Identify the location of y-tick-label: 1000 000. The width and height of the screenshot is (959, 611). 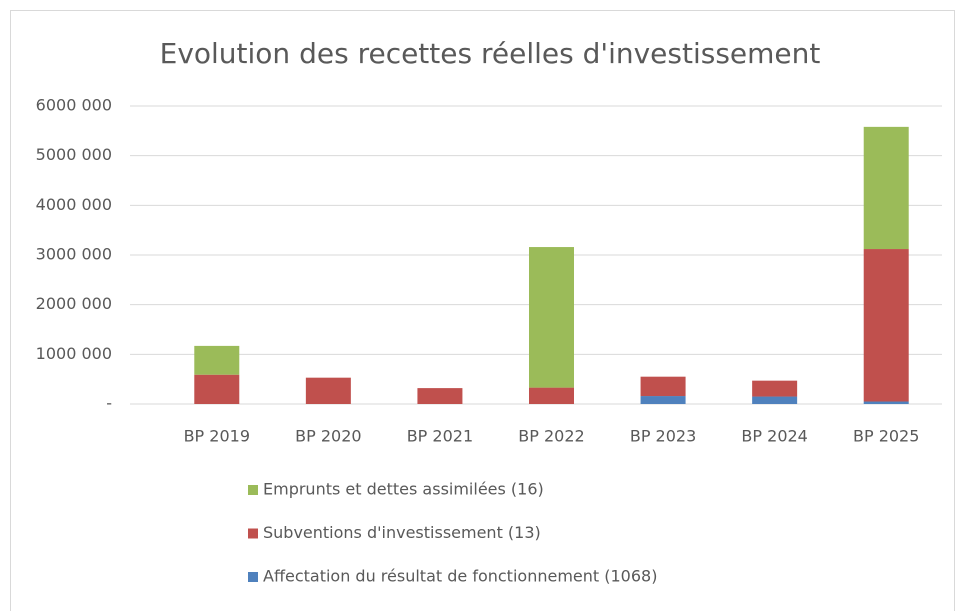
(74, 353).